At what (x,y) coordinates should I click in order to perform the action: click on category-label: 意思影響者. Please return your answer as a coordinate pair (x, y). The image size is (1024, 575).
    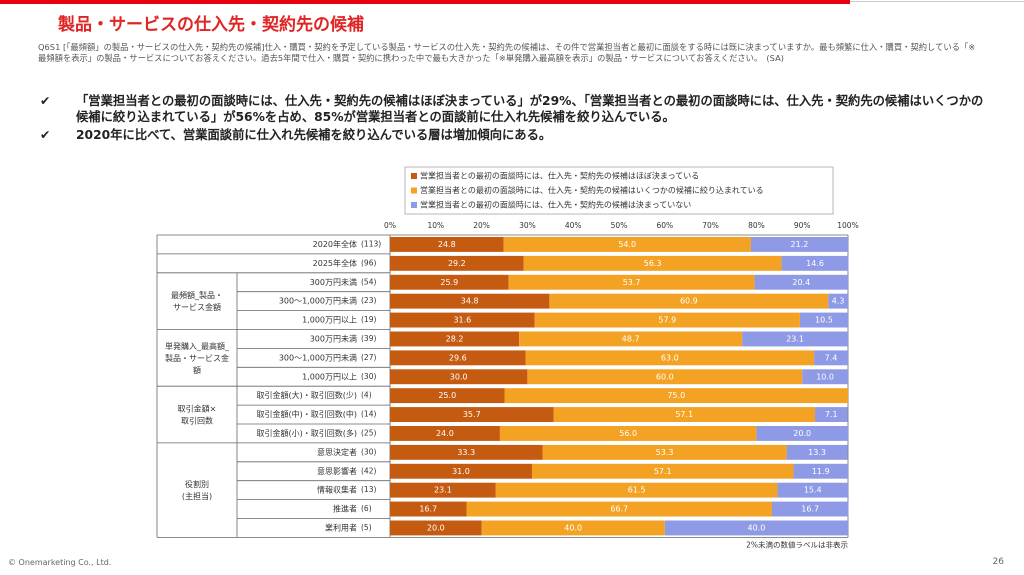
    Looking at the image, I should click on (337, 471).